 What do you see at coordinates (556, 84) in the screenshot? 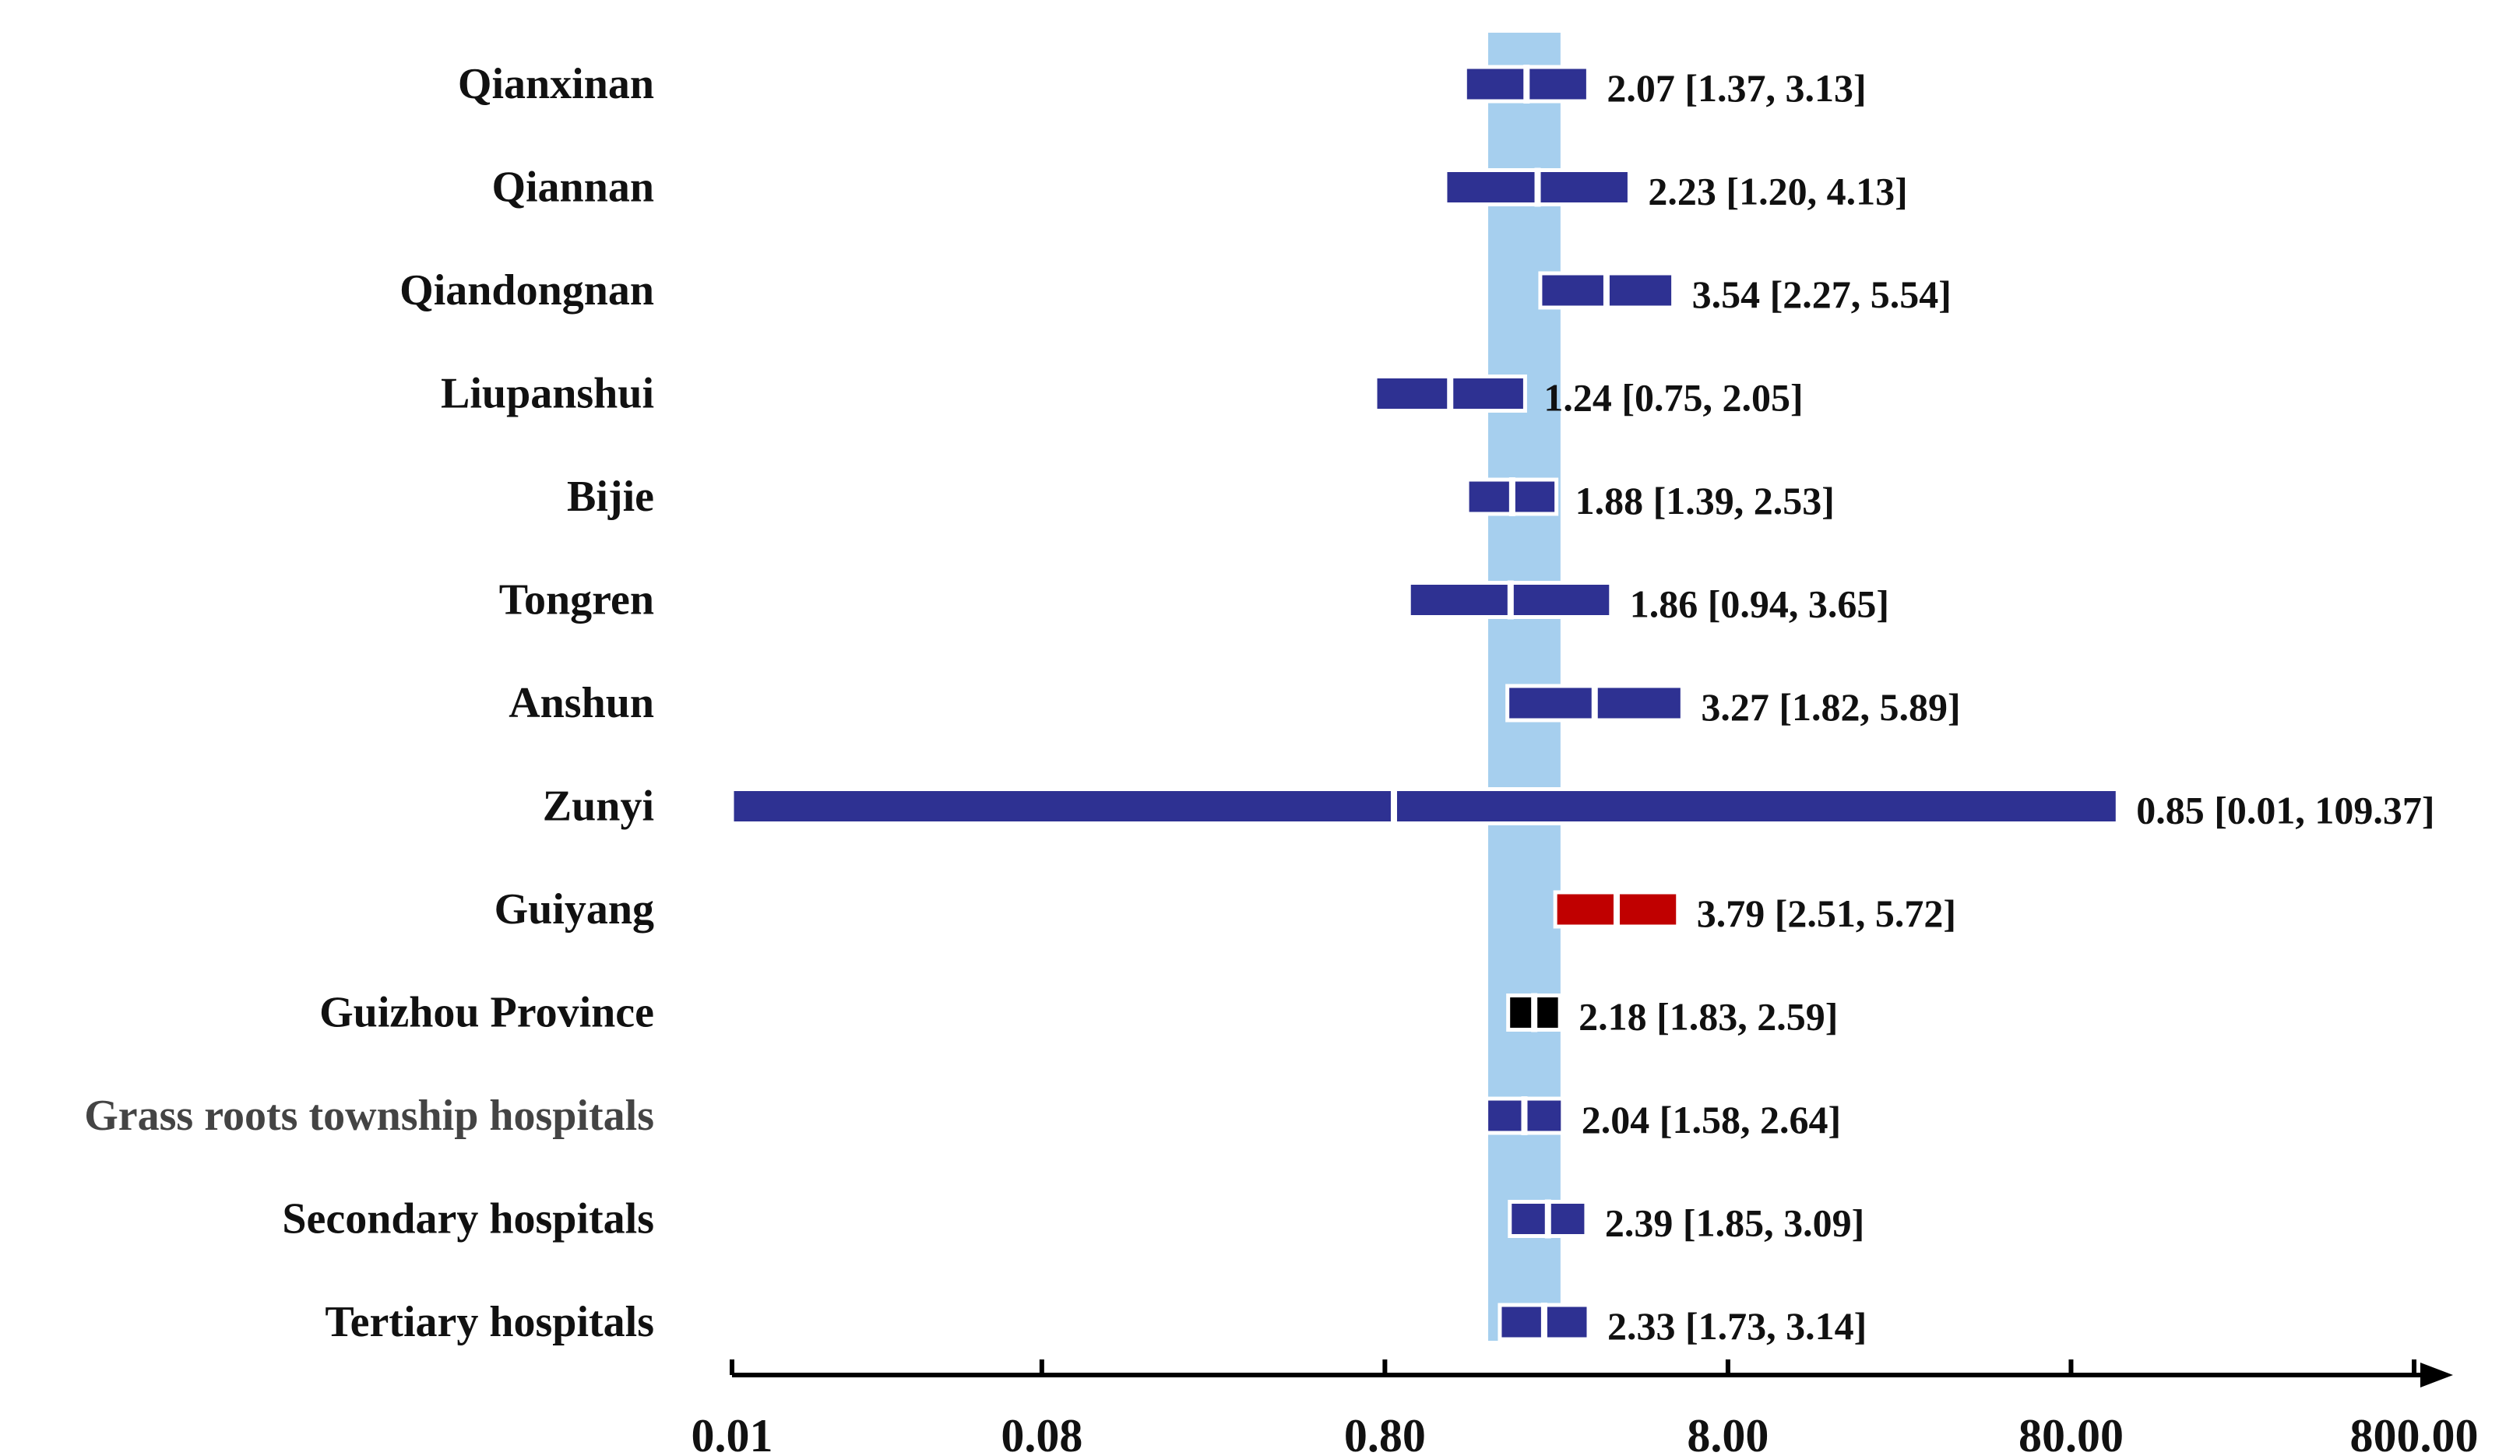
I see `row-label: Qianxinan` at bounding box center [556, 84].